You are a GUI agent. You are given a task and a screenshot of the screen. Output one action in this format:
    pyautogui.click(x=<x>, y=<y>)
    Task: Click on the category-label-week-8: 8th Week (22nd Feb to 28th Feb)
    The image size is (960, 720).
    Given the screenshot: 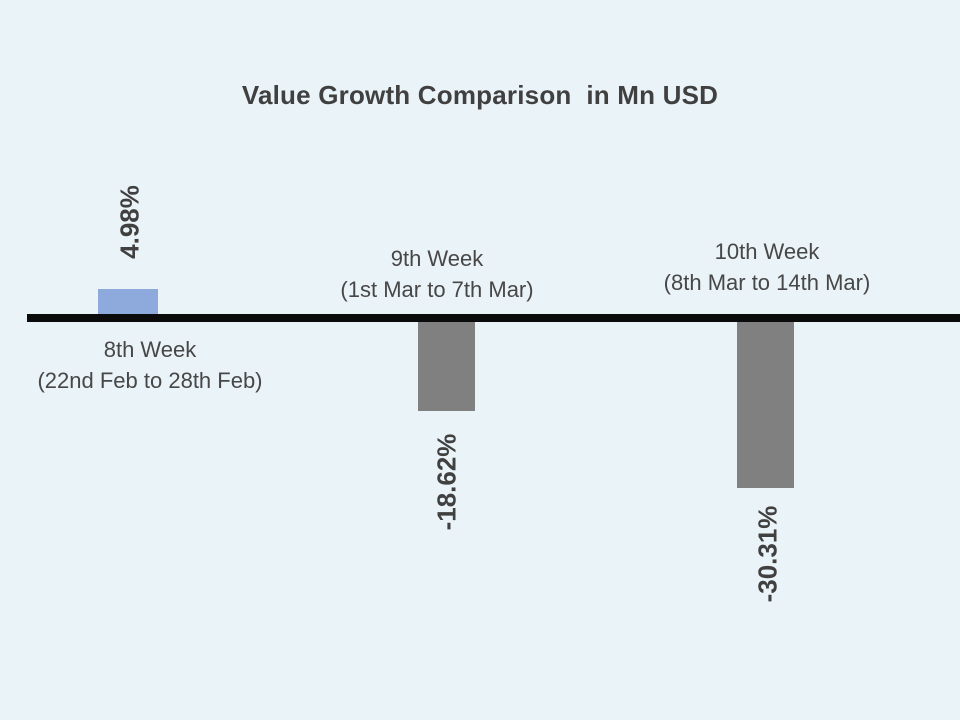 What is the action you would take?
    pyautogui.click(x=160, y=365)
    